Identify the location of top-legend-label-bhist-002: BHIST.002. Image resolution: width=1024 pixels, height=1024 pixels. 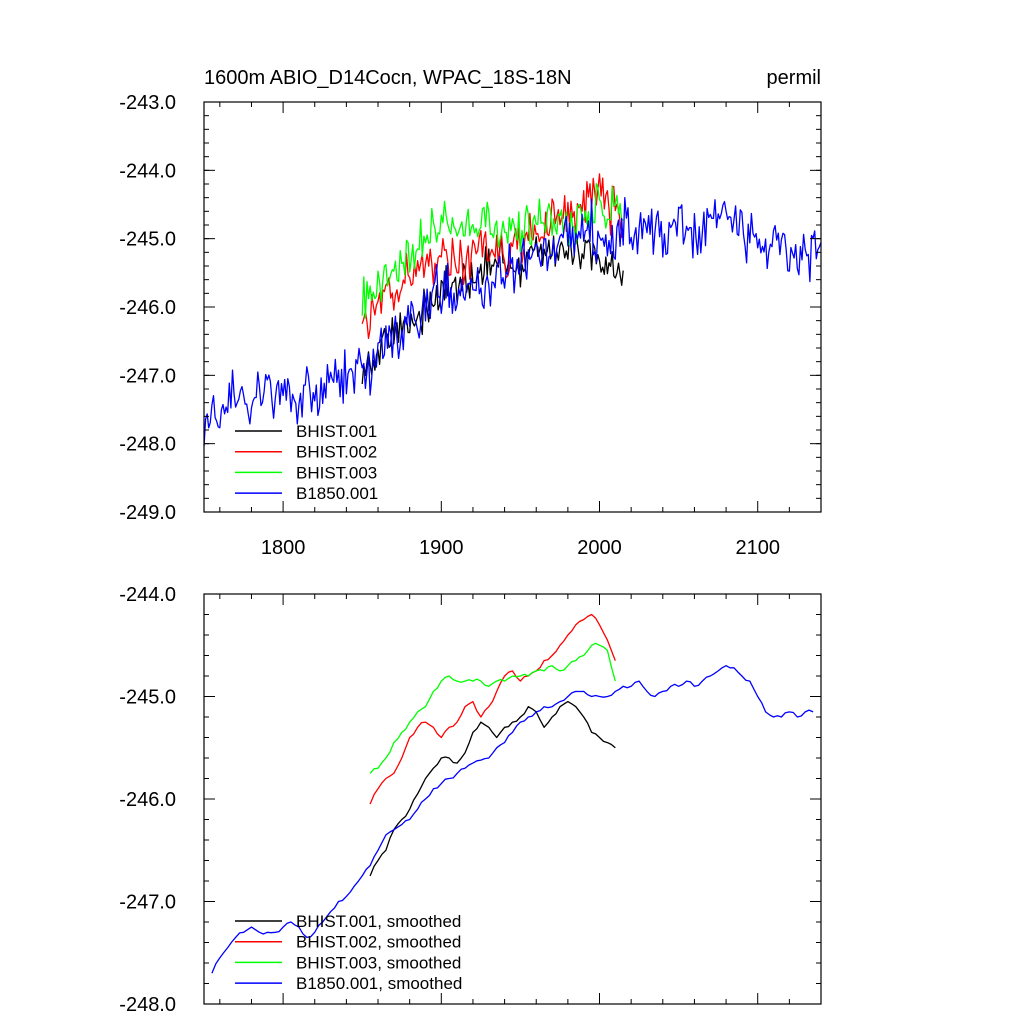
(336, 452).